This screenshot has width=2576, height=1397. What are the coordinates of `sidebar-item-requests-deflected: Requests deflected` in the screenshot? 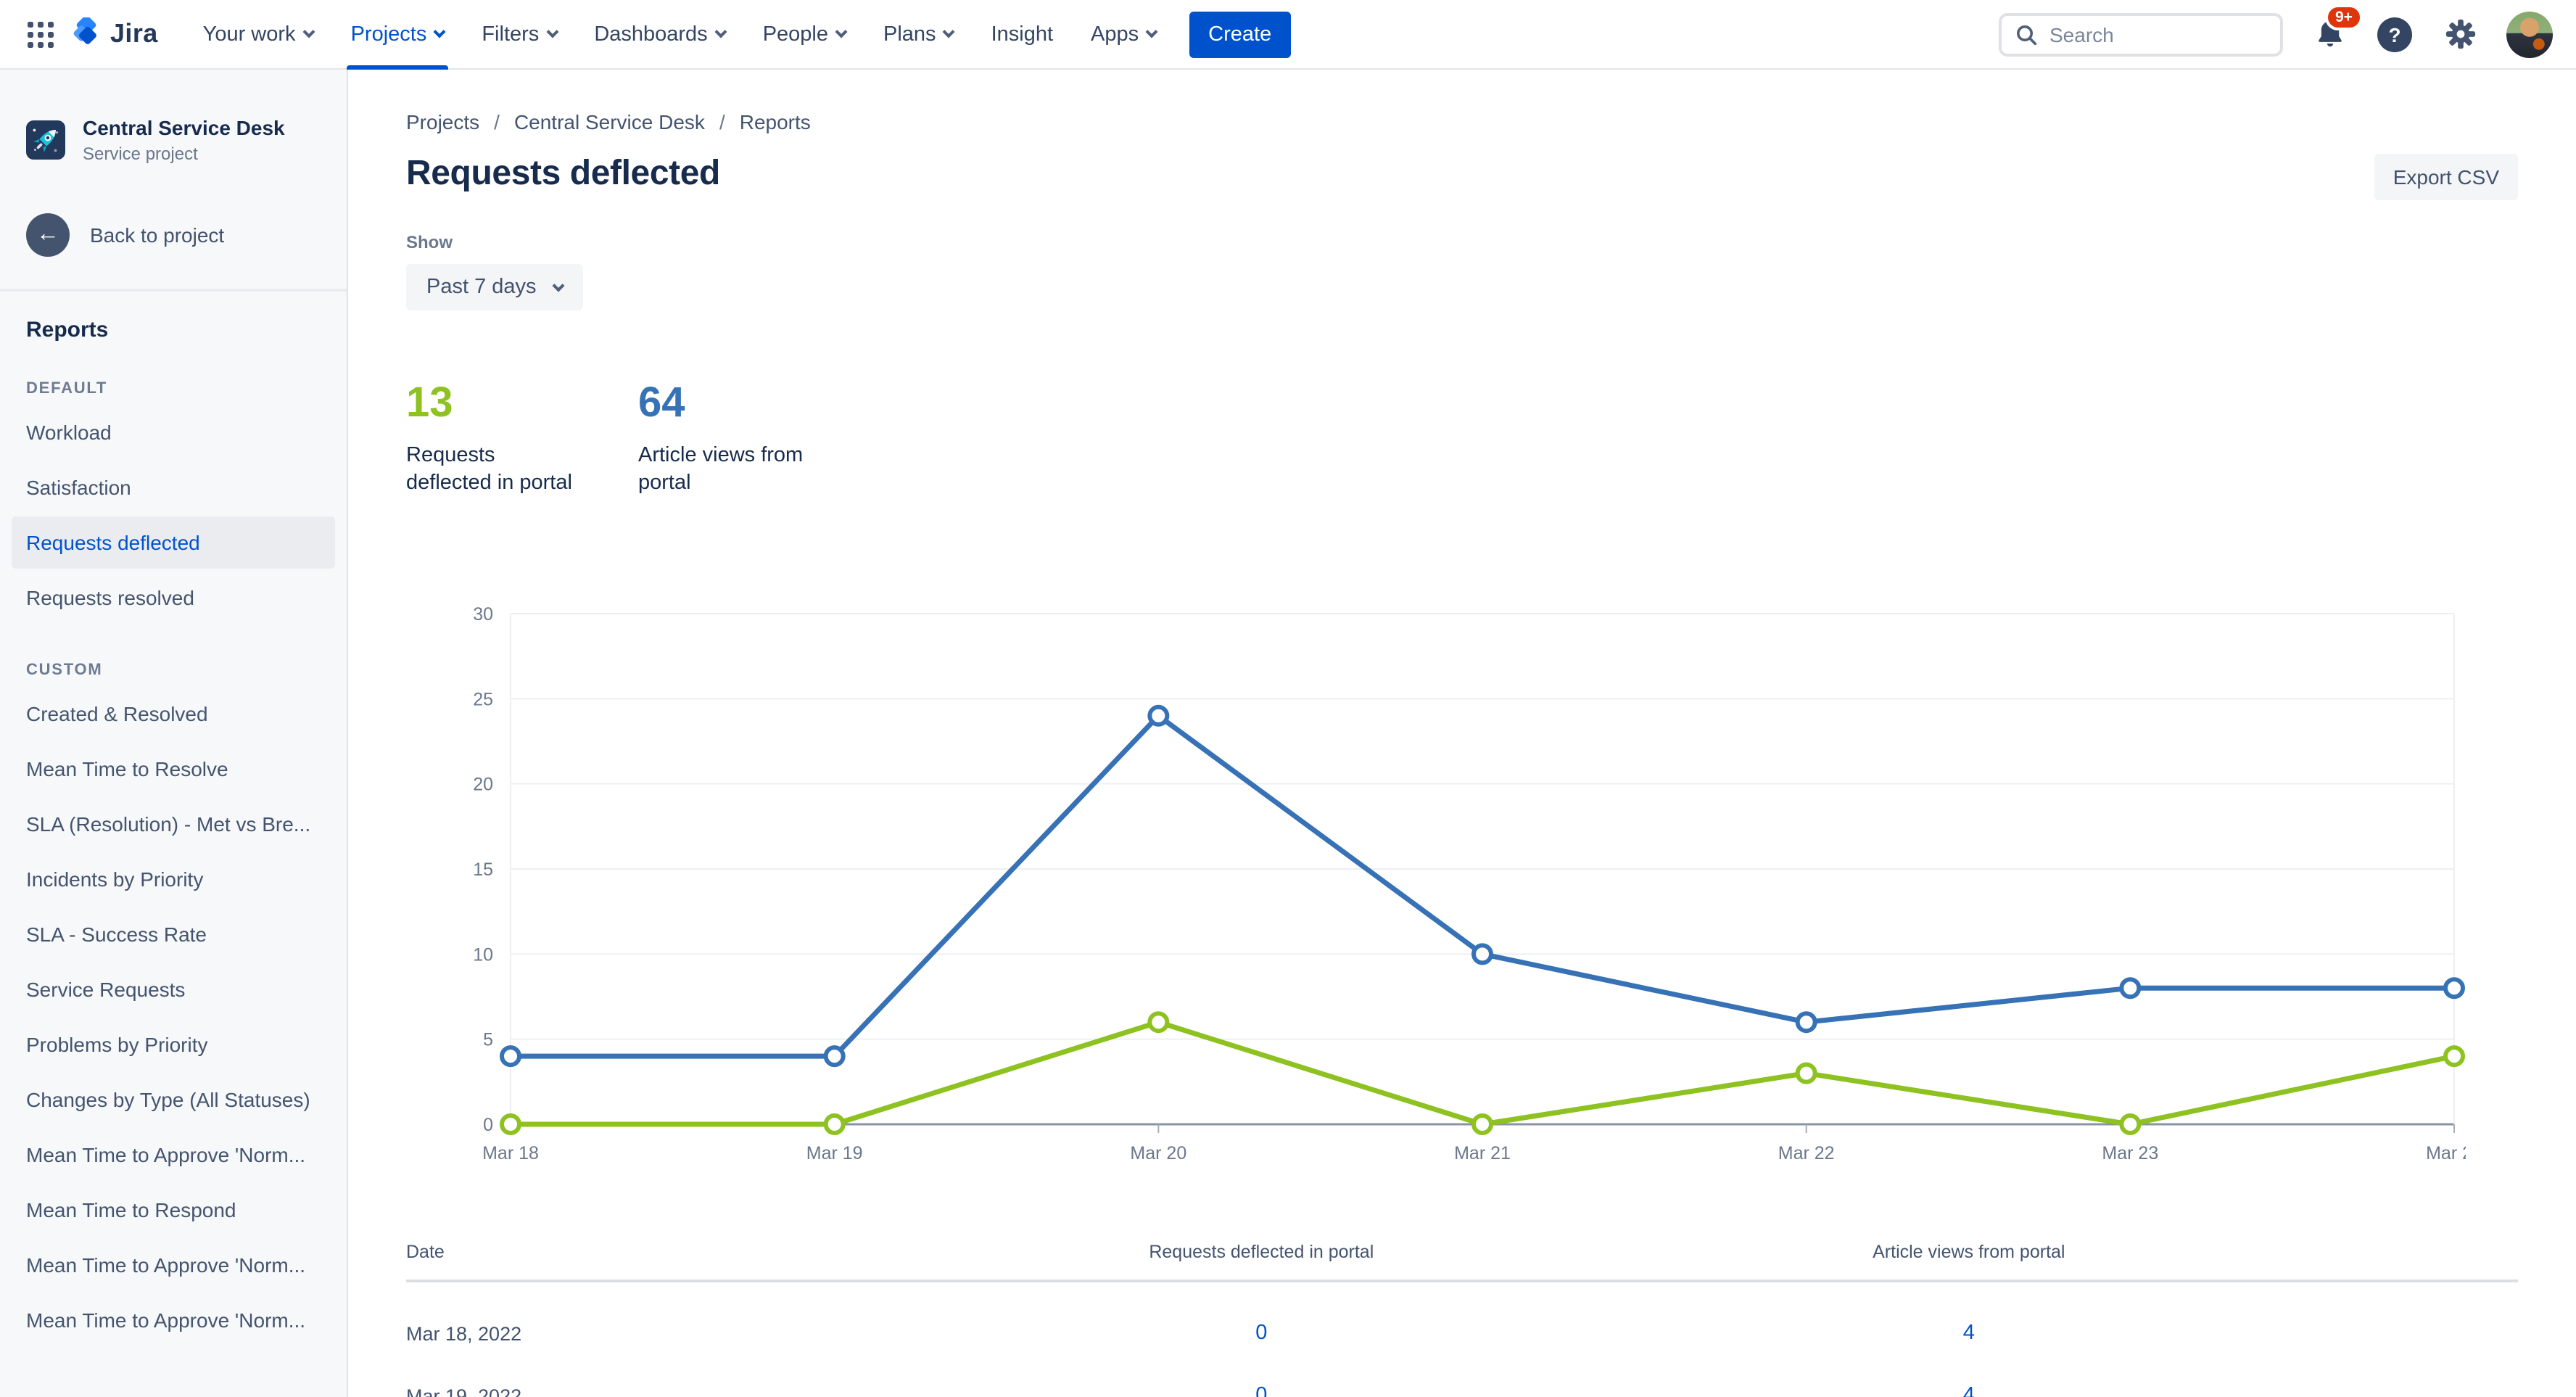 It's located at (173, 542).